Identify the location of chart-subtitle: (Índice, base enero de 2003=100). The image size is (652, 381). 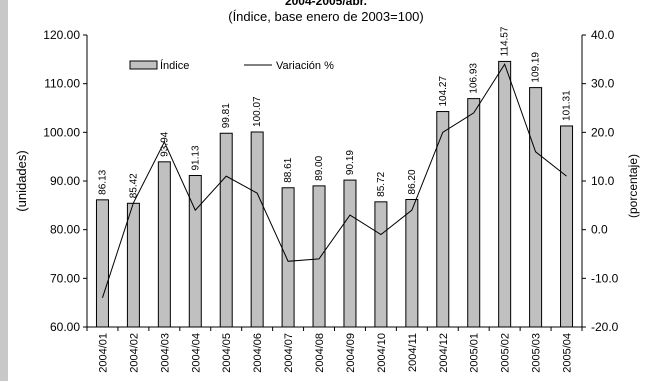
(326, 16).